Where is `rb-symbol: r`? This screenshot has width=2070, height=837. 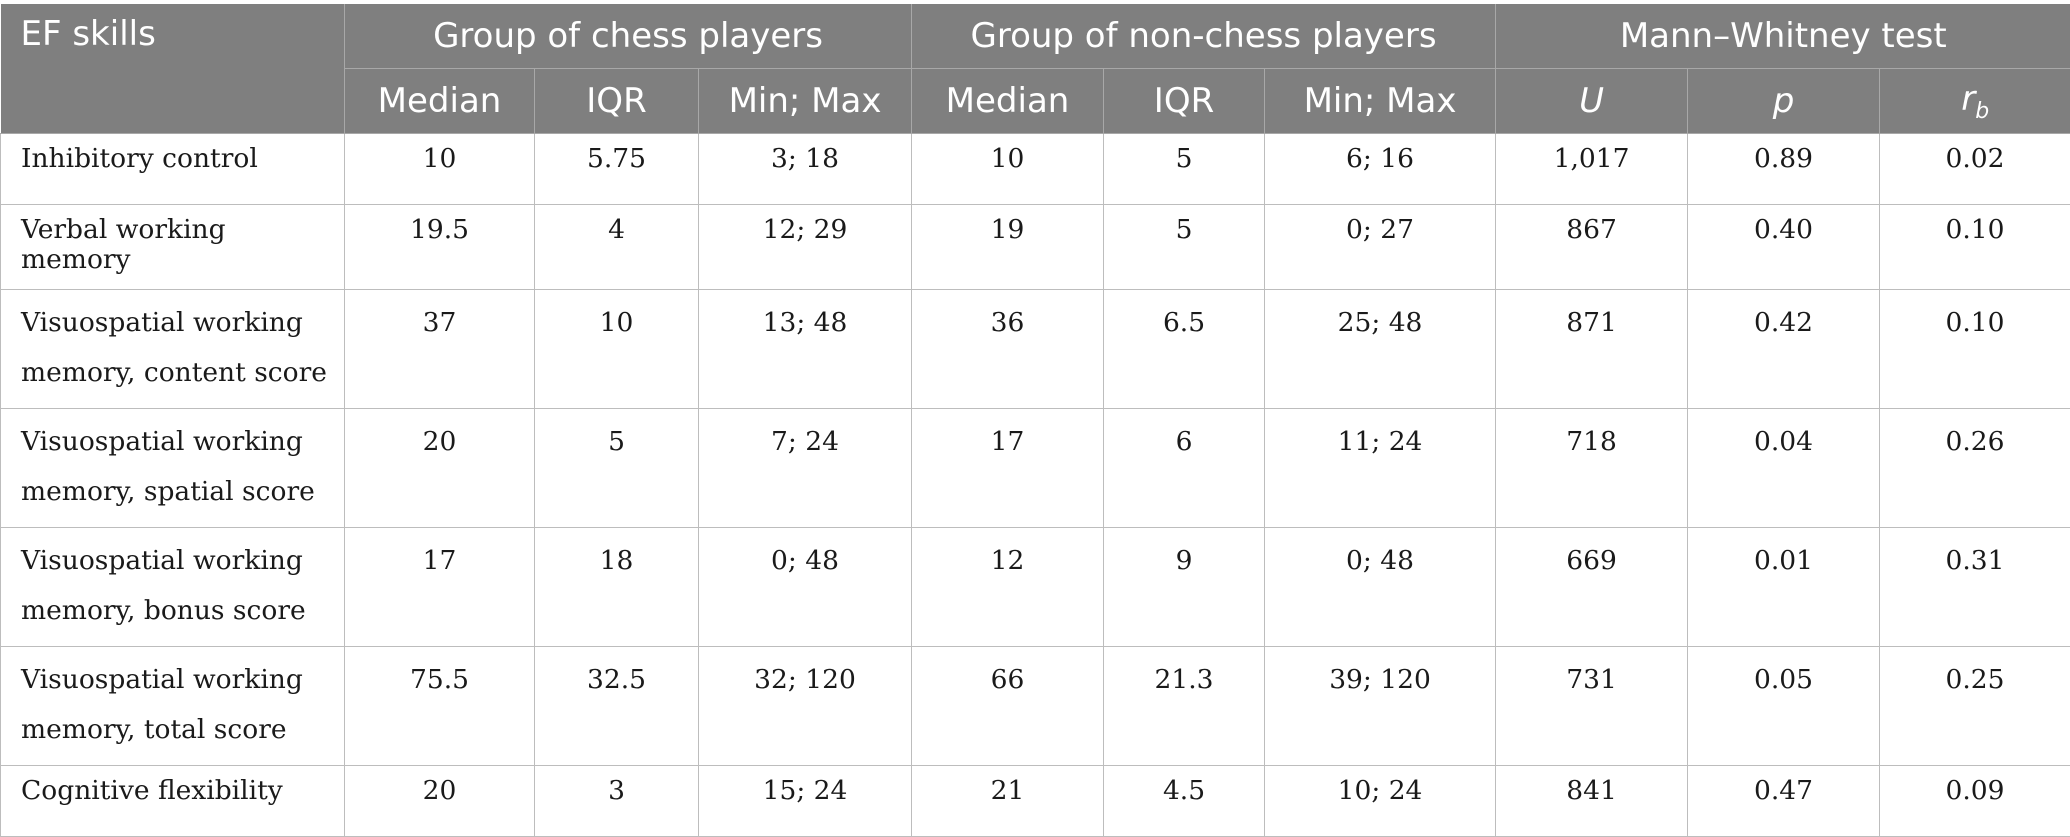
rb-symbol: r is located at coordinates (1968, 99).